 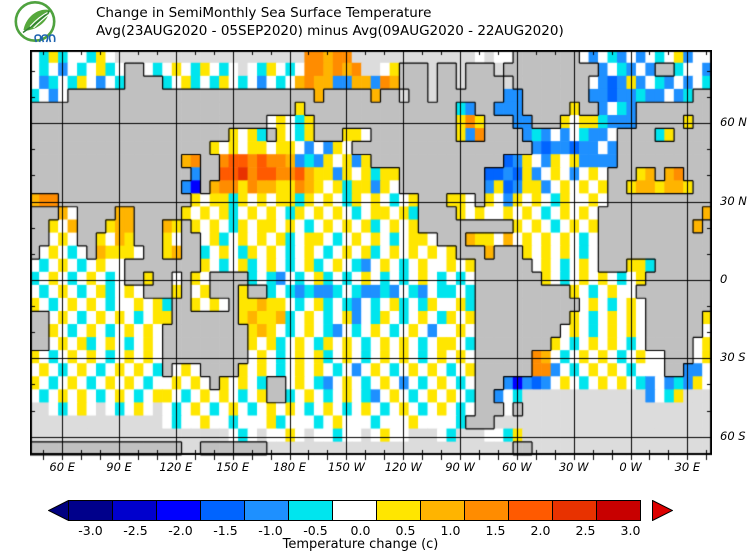 What do you see at coordinates (289, 467) in the screenshot?
I see `lon-tick-label: 180 E` at bounding box center [289, 467].